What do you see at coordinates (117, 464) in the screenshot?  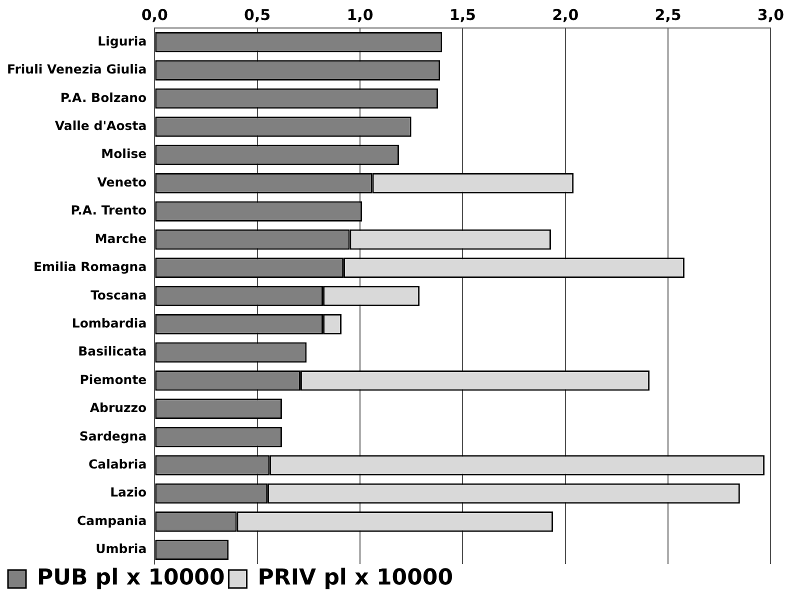 I see `y-tick-label: Calabria` at bounding box center [117, 464].